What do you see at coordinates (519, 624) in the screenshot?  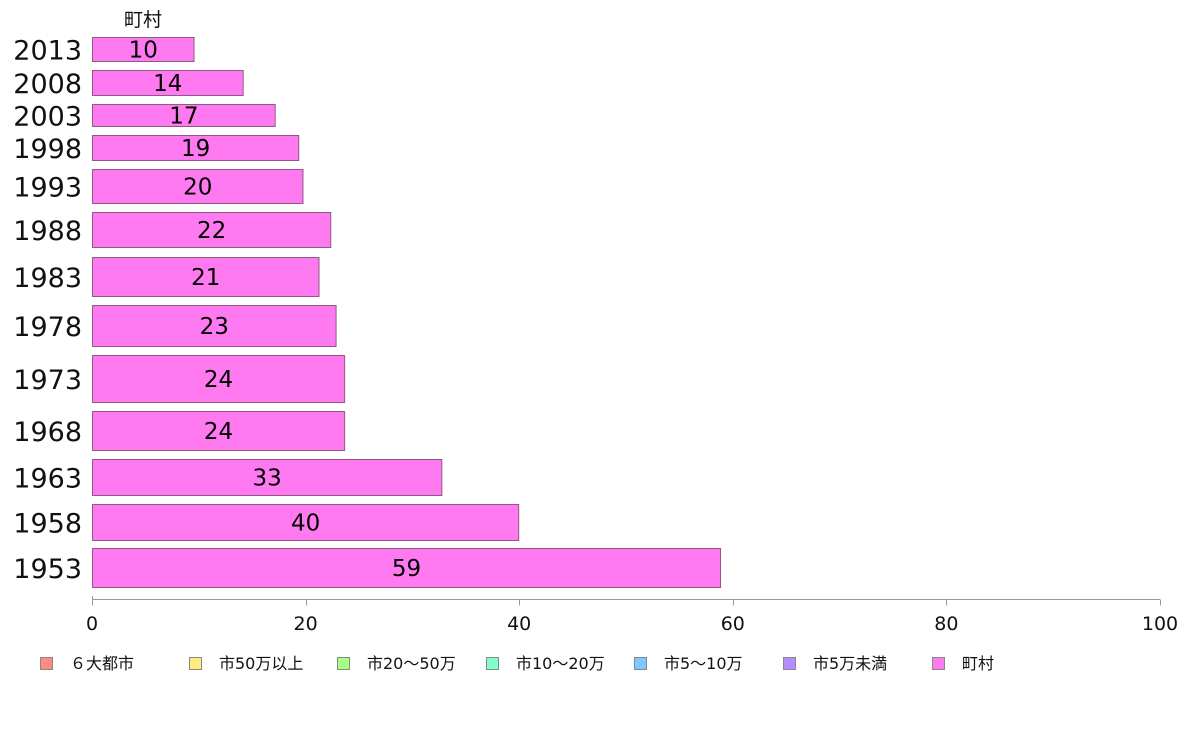 I see `x-tick-label-40: 40` at bounding box center [519, 624].